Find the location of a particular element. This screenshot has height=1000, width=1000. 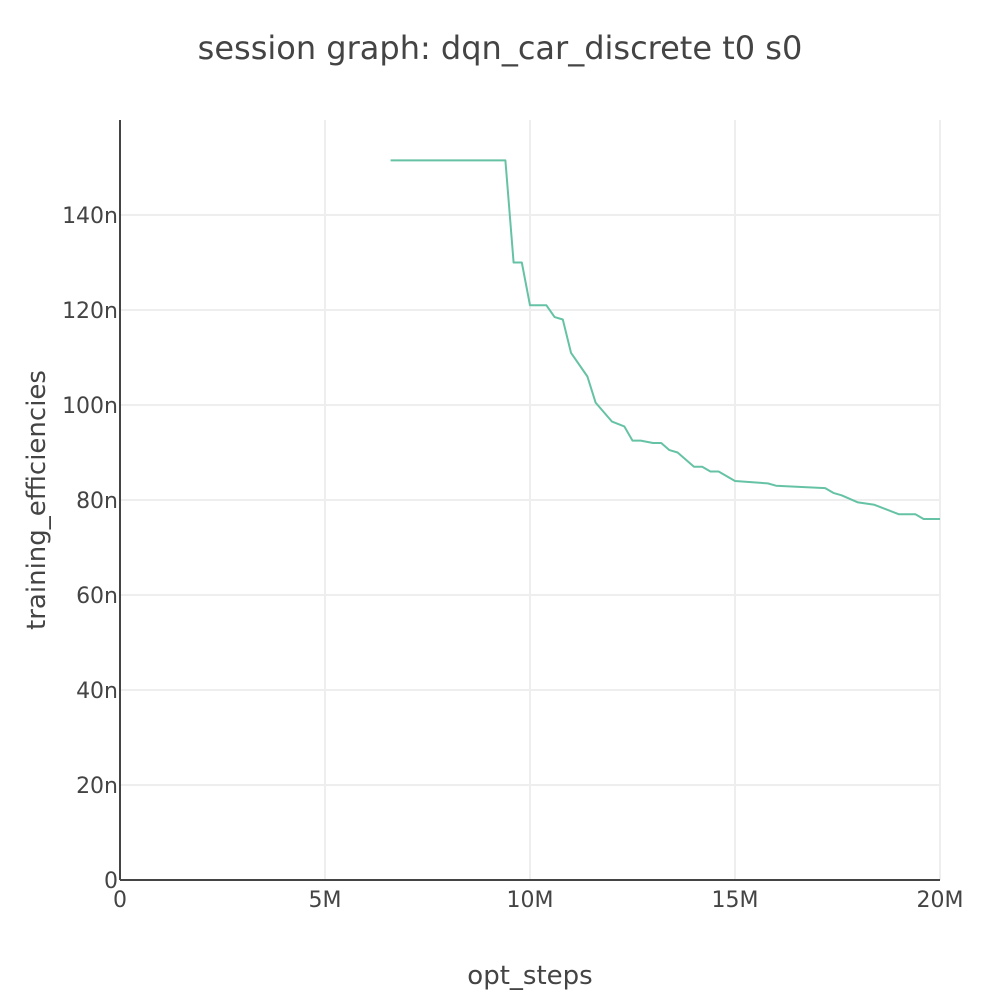

y-tick-label: 0 is located at coordinates (111, 881).